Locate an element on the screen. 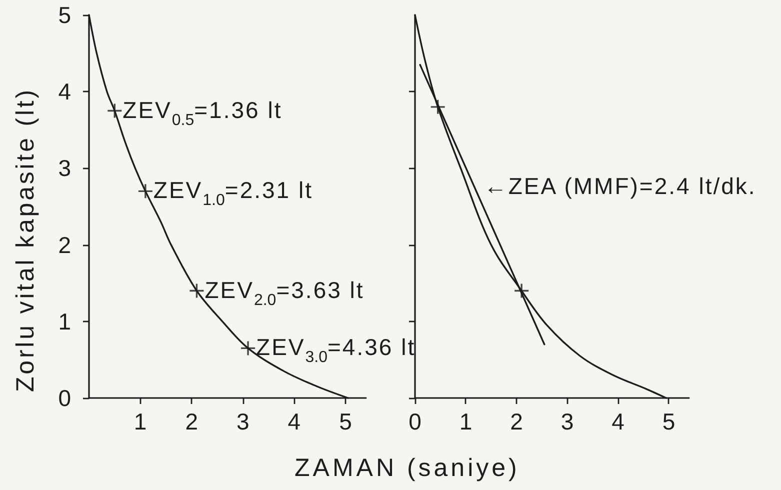  y-tick-label: 2 is located at coordinates (64, 245).